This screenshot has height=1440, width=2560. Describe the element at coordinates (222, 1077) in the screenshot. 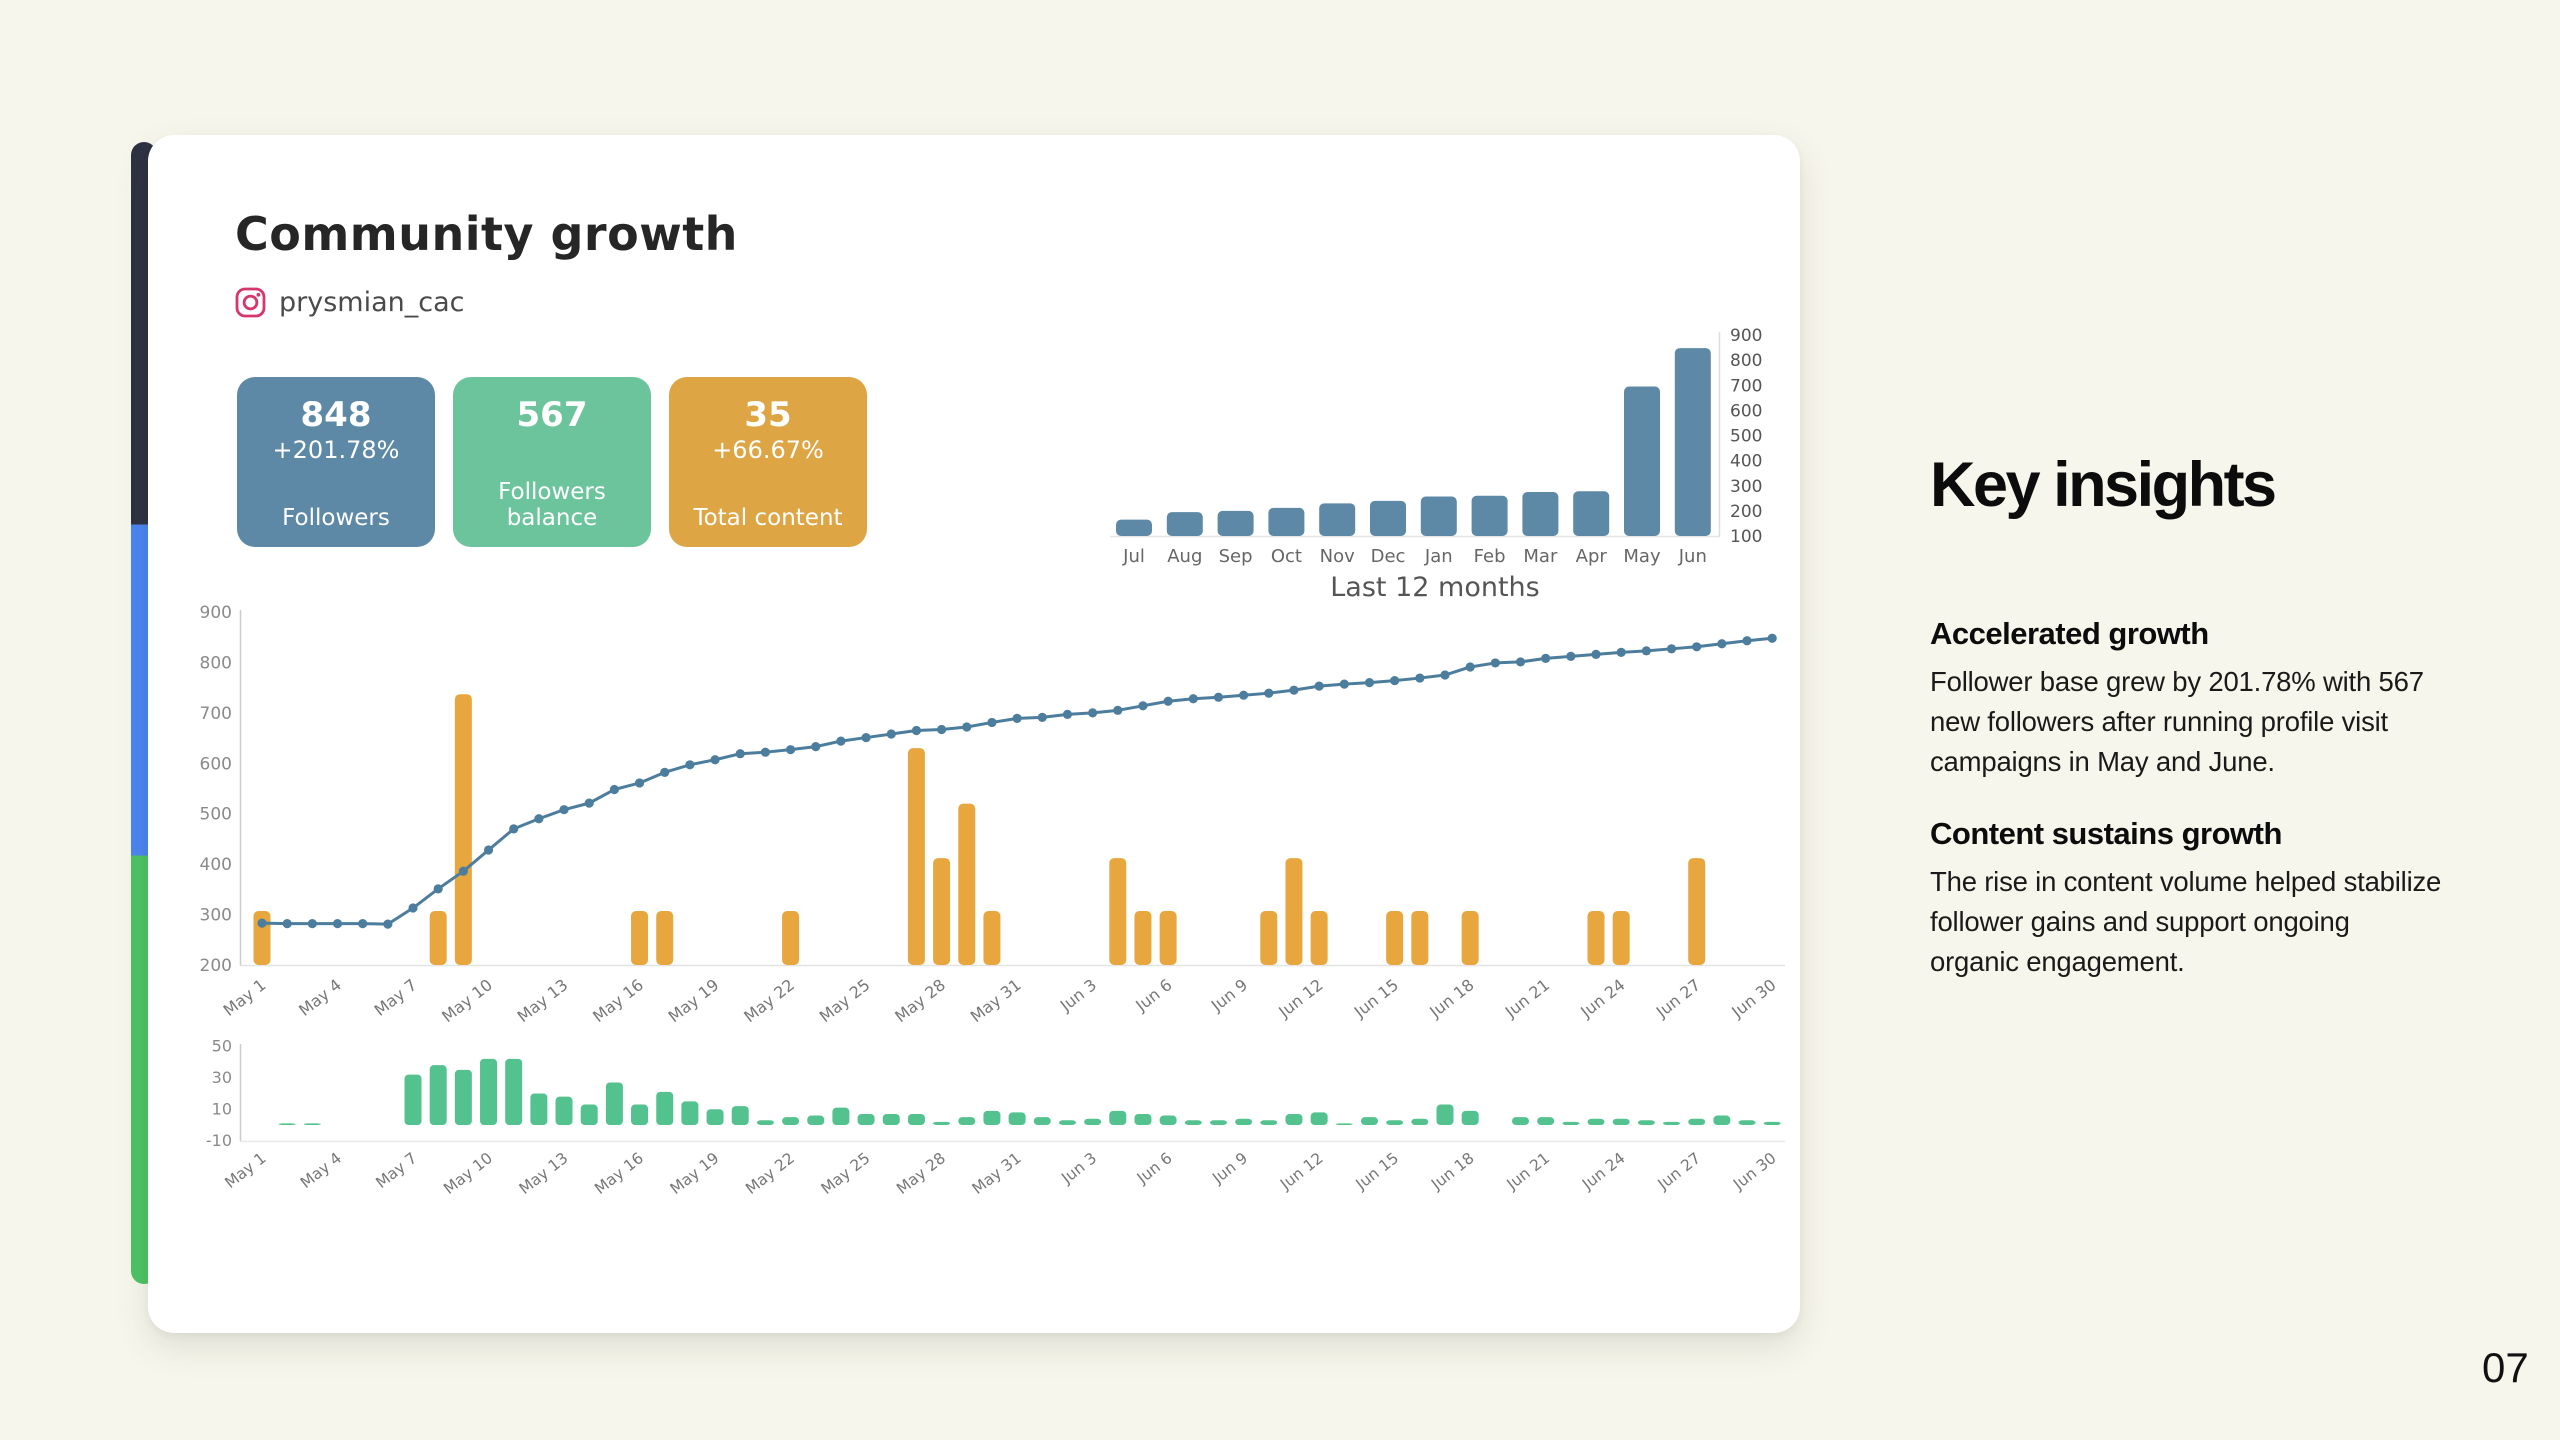

I see `y-tick-label: 30` at that location.